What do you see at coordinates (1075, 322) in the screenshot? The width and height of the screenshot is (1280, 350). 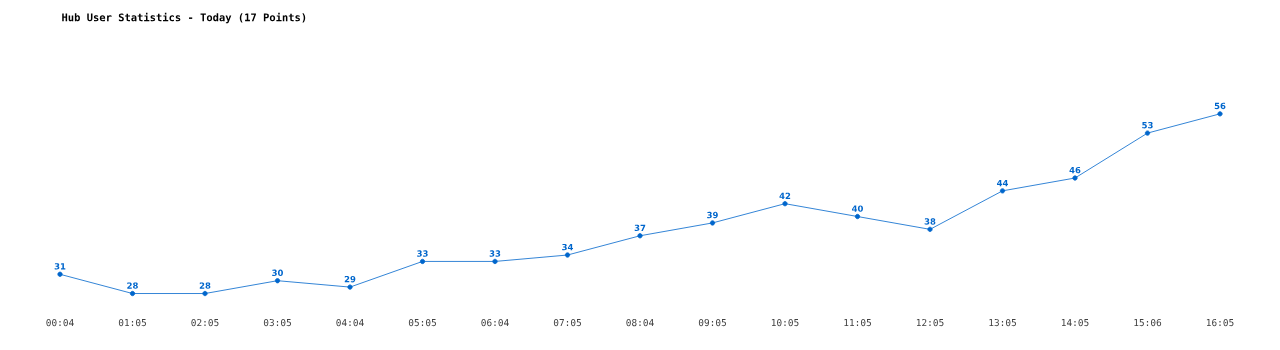 I see `x-tick-label: 14:05` at bounding box center [1075, 322].